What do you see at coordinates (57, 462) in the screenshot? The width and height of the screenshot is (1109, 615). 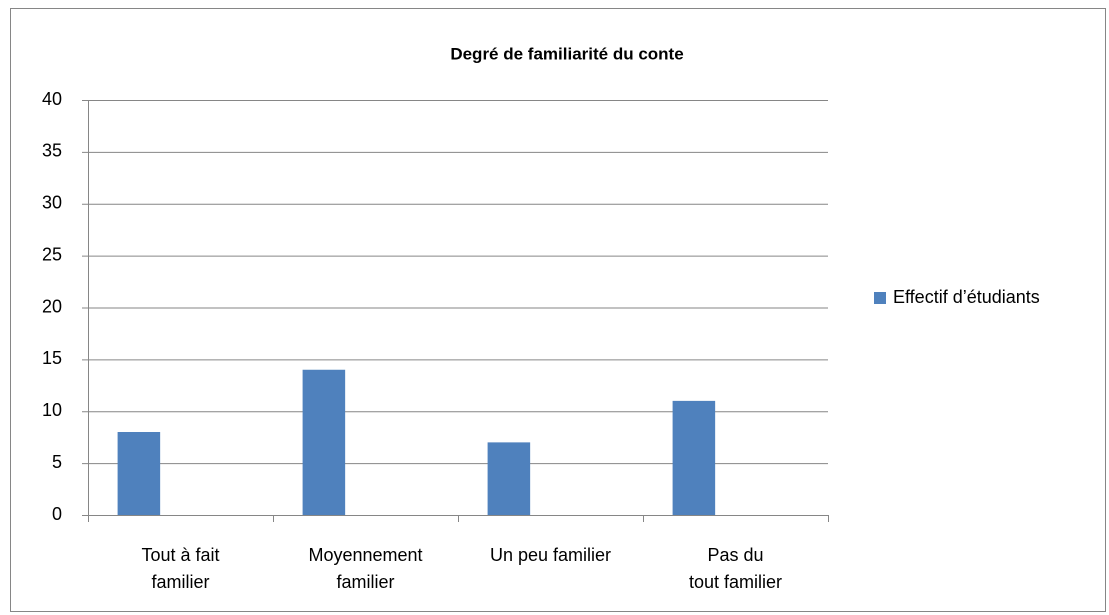 I see `y-tick-label: 5` at bounding box center [57, 462].